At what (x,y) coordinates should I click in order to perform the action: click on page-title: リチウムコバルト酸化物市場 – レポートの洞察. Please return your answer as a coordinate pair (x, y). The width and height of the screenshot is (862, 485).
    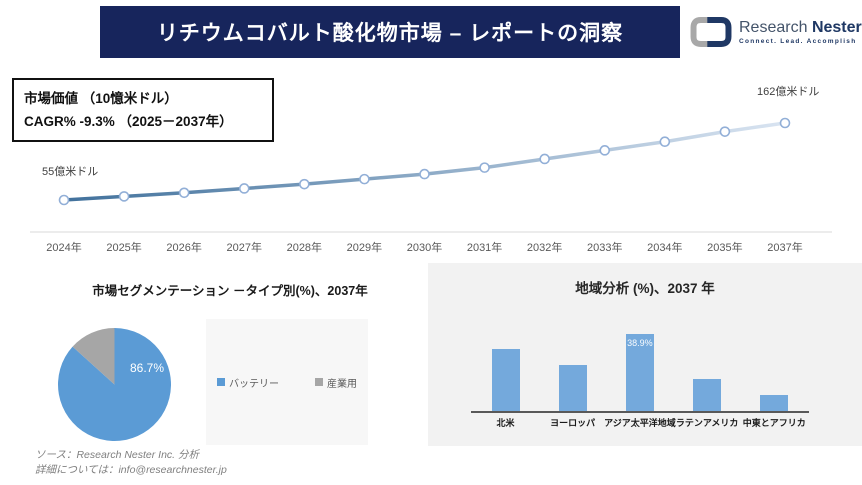
    Looking at the image, I should click on (390, 33).